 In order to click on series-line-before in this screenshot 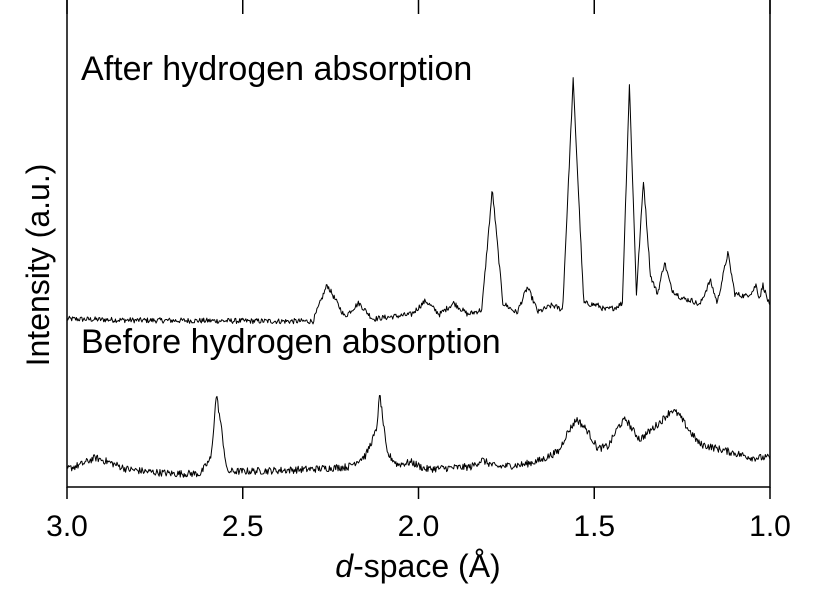, I will do `click(418, 436)`.